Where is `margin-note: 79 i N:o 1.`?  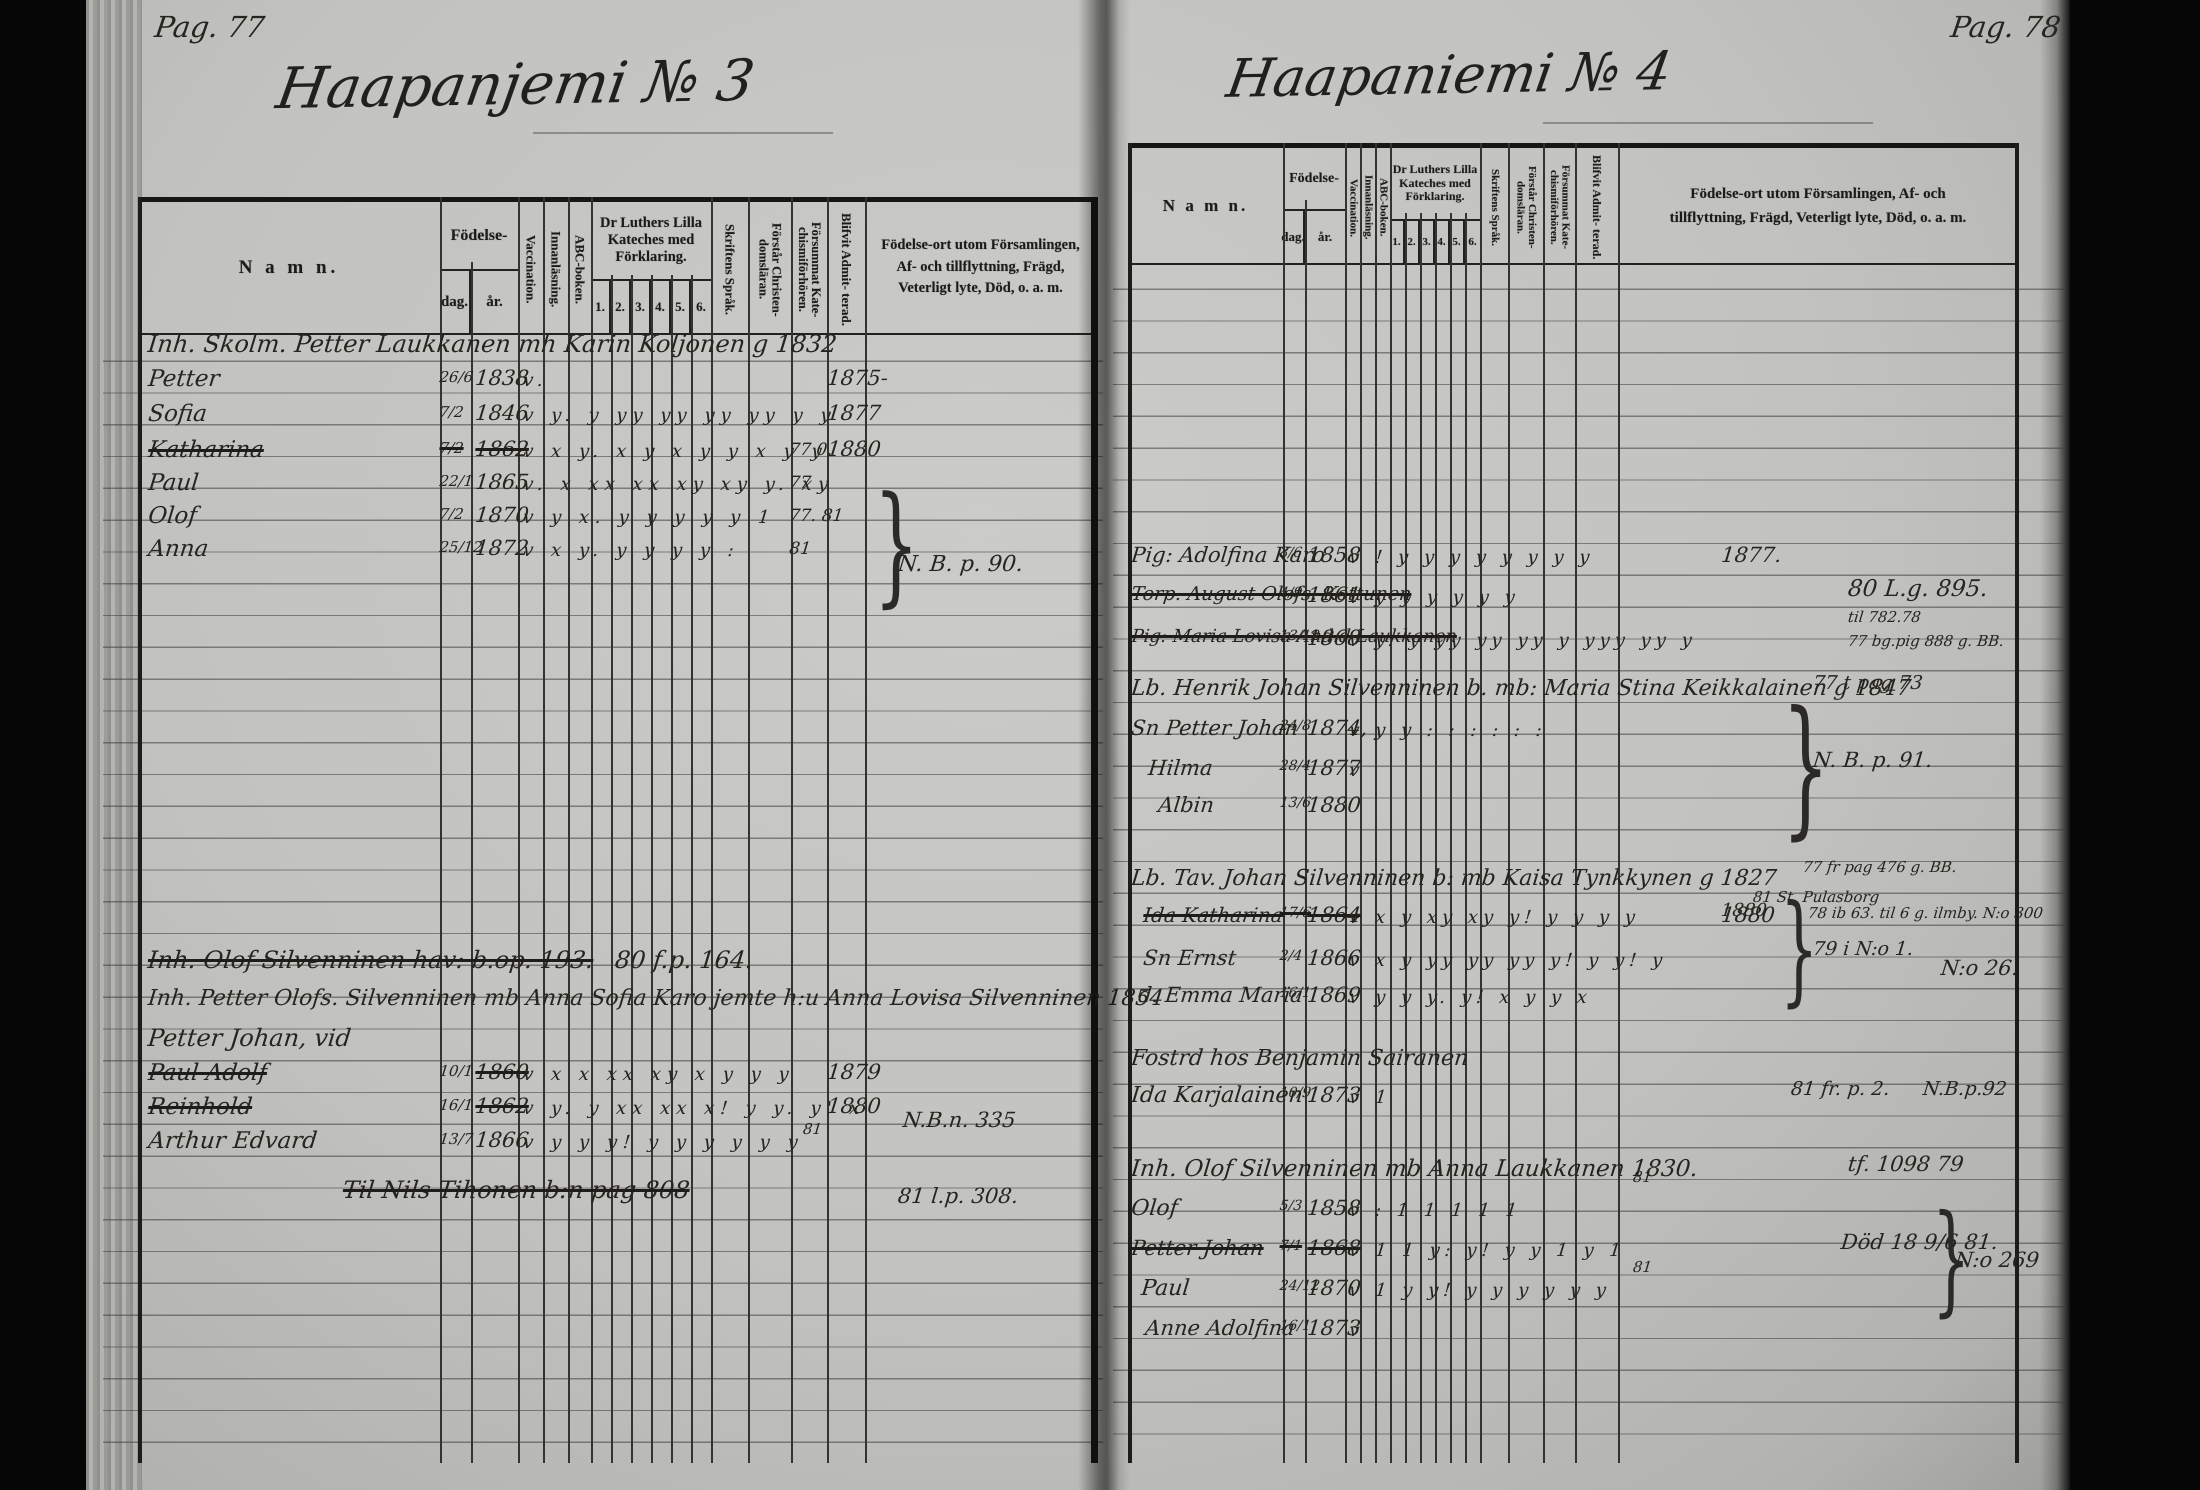 margin-note: 79 i N:o 1. is located at coordinates (1863, 949).